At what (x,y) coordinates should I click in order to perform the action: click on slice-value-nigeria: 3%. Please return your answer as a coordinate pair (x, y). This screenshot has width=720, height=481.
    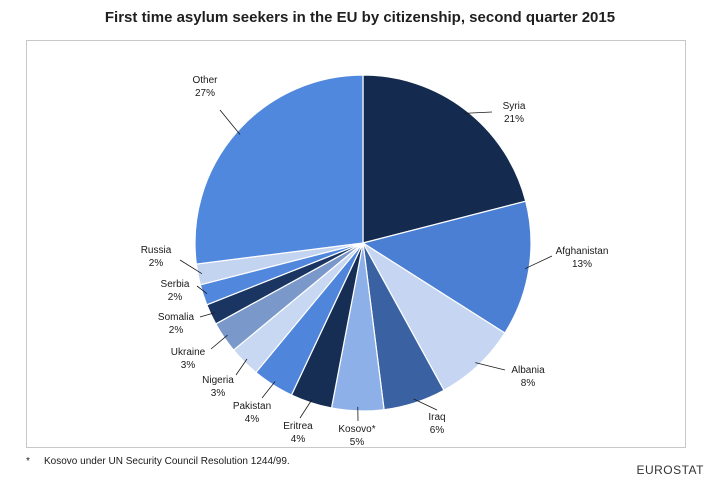
    Looking at the image, I should click on (218, 393).